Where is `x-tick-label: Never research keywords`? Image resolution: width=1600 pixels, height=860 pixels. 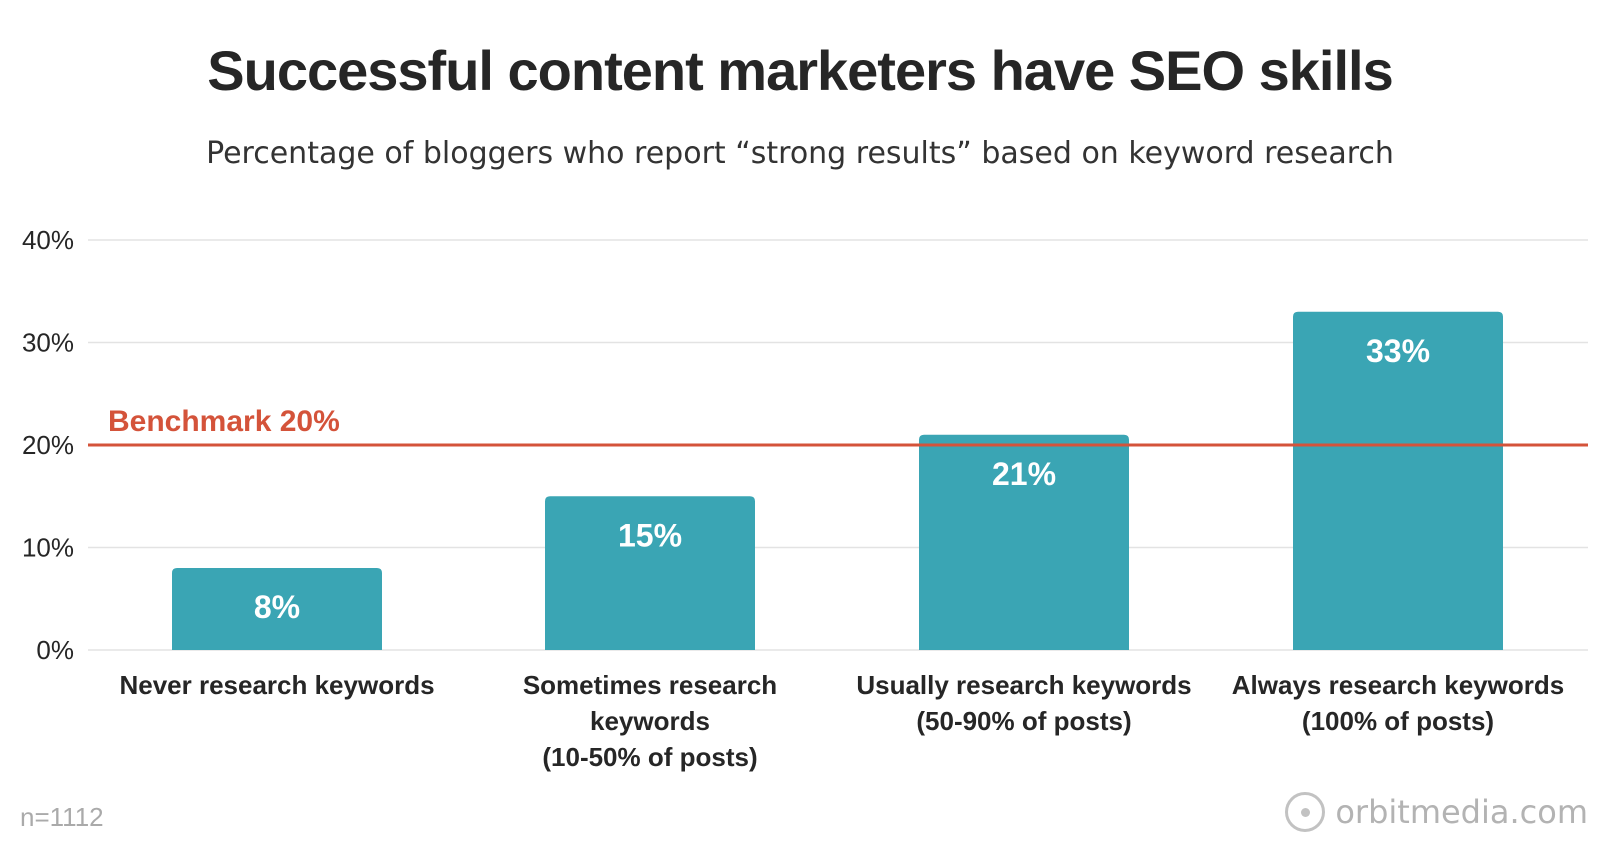 x-tick-label: Never research keywords is located at coordinates (276, 685).